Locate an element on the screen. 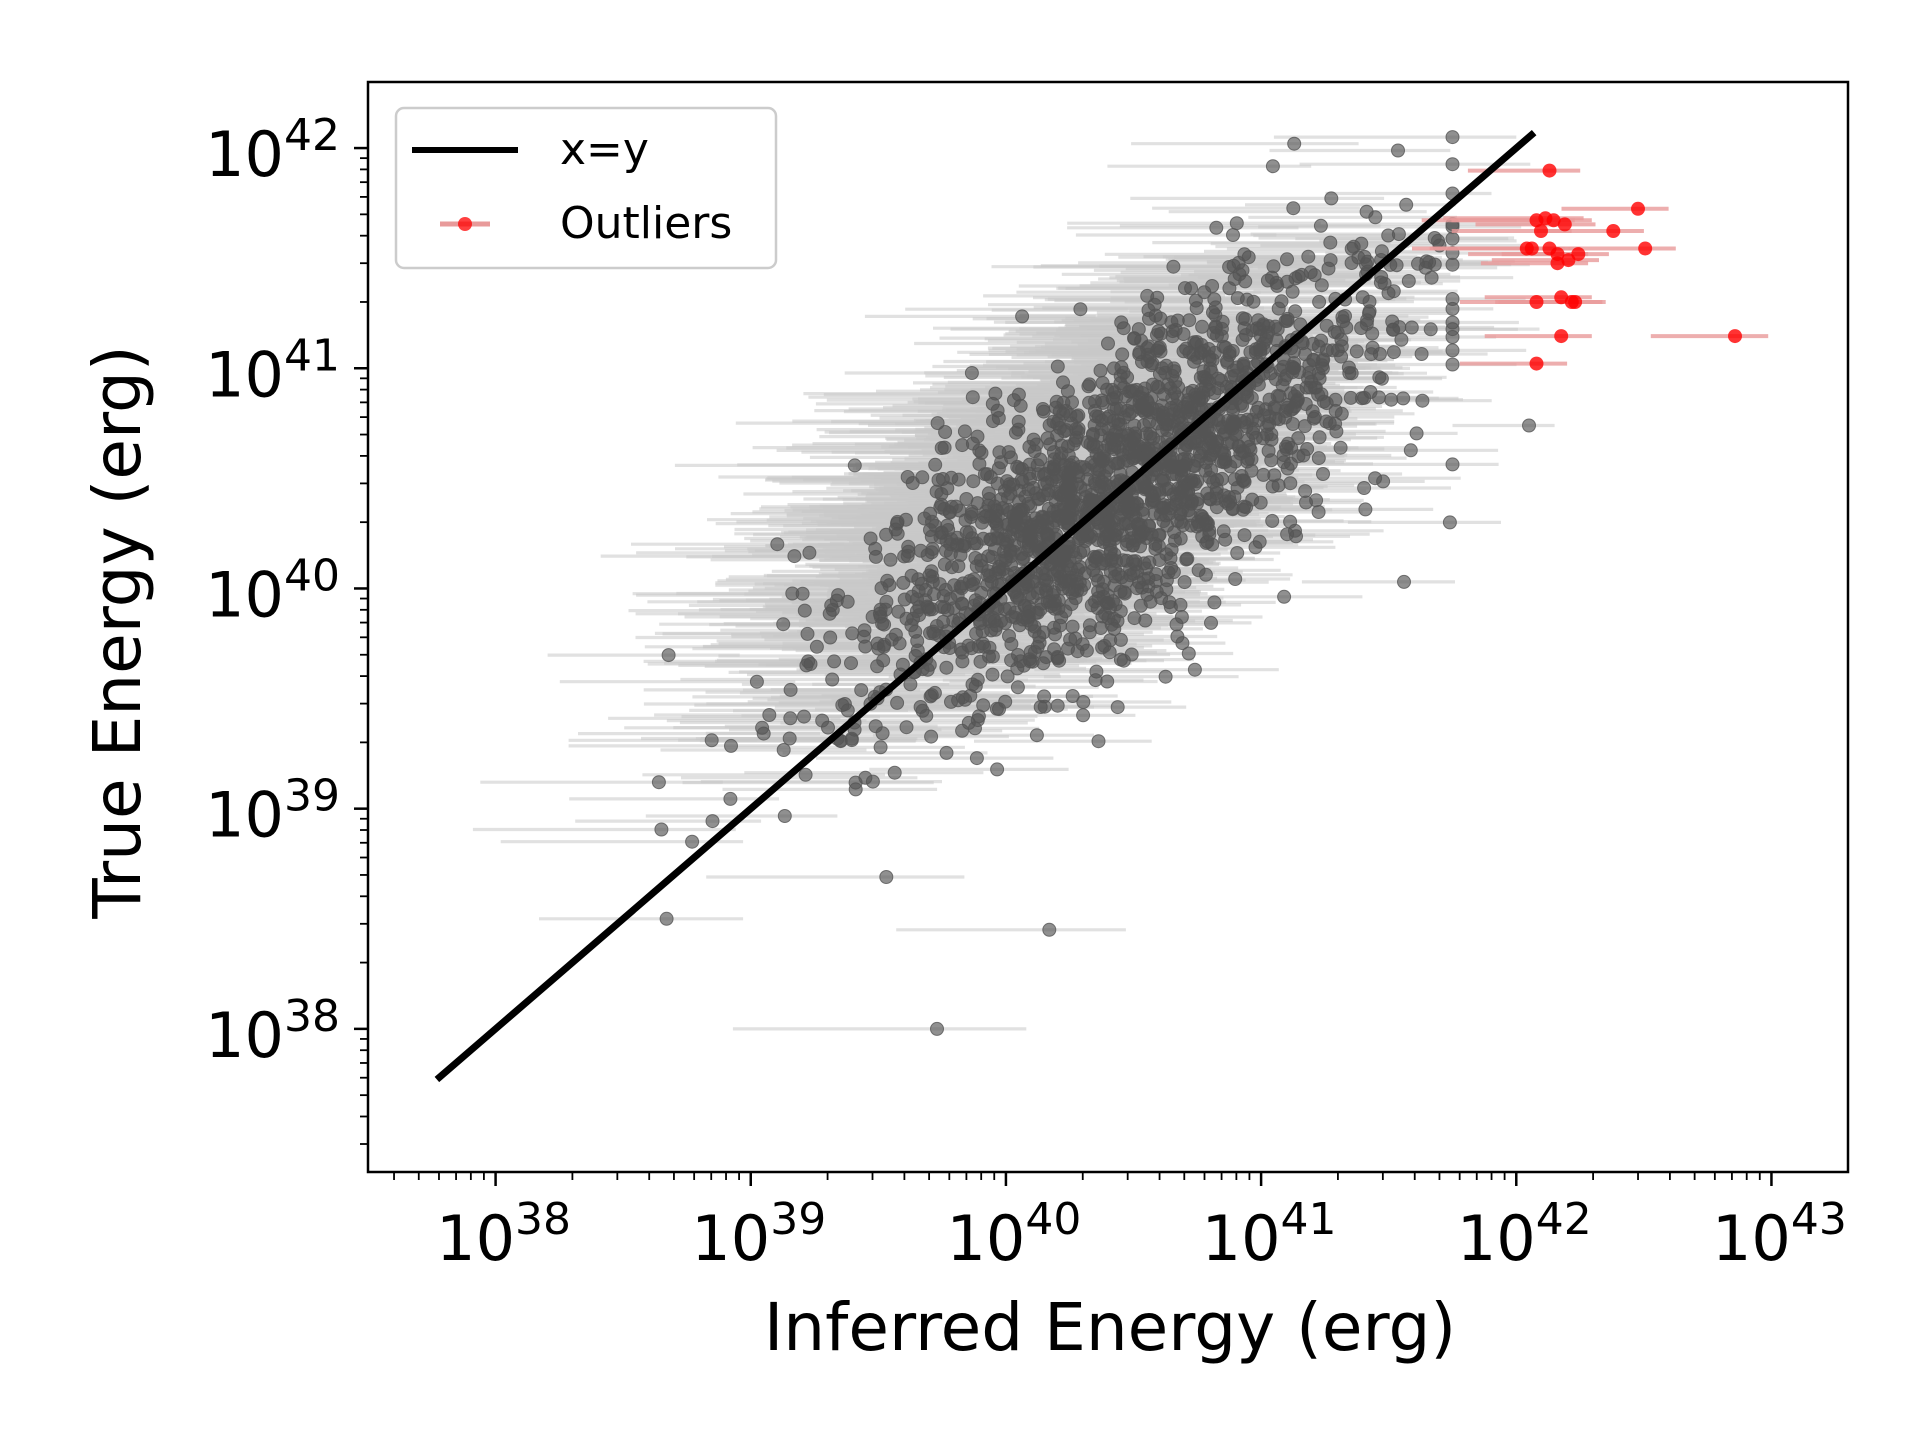 The height and width of the screenshot is (1440, 1920). outlier-errorbars is located at coordinates (1590, 267).